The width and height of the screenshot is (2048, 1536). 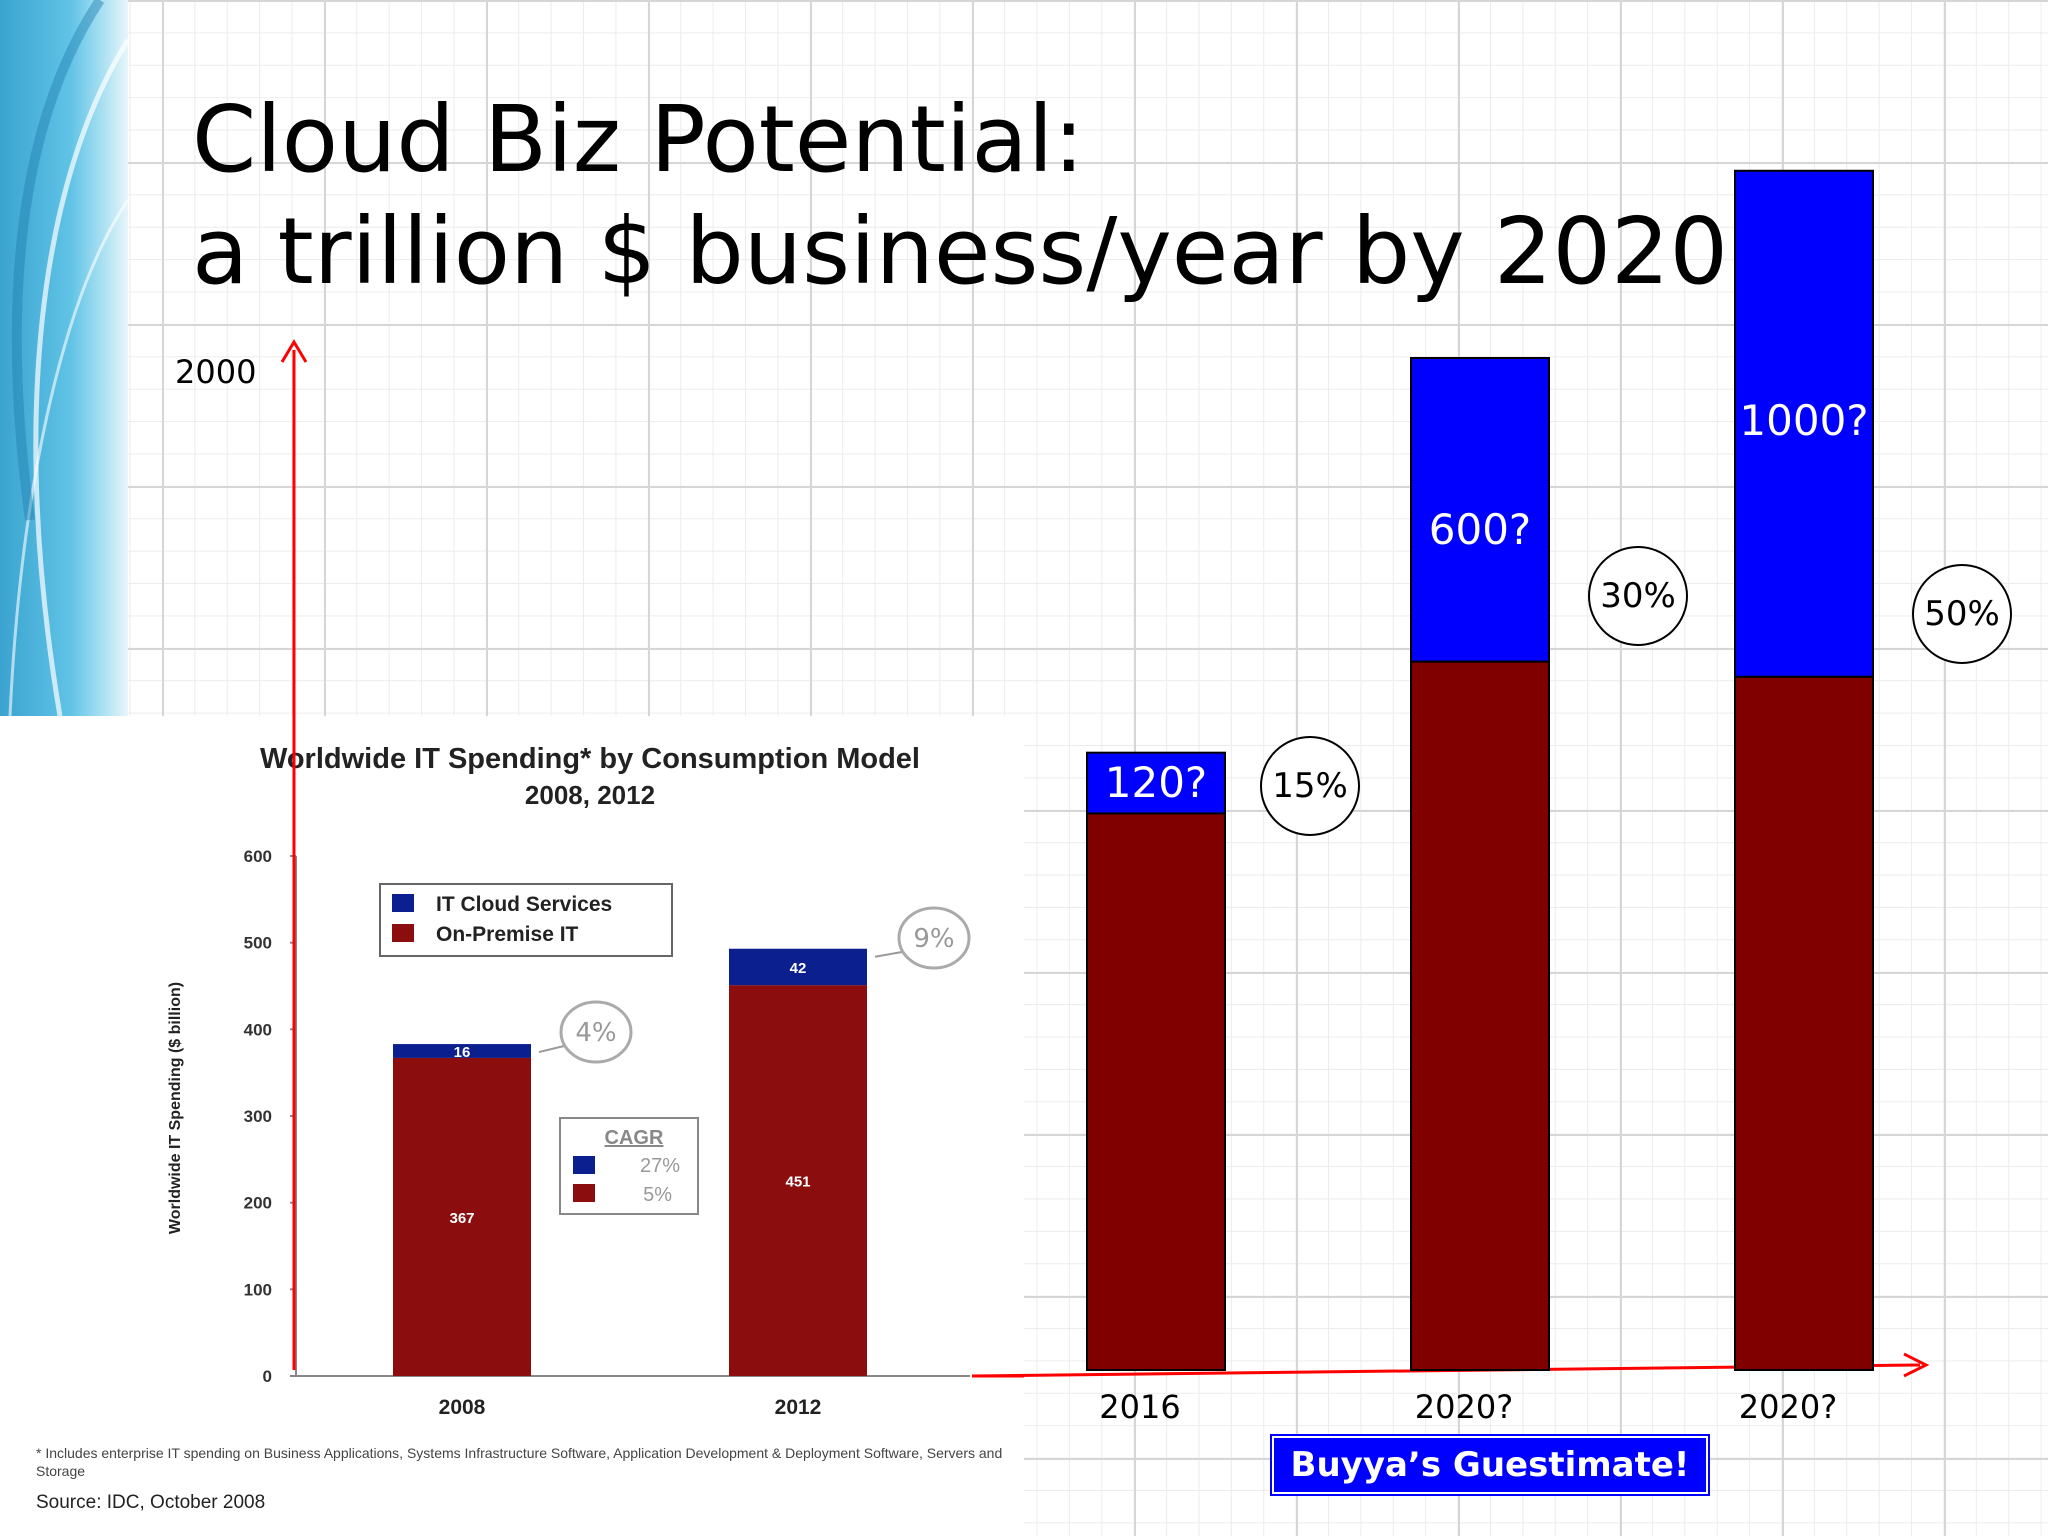 I want to click on main-x-tick-label: 2016, so click(x=1139, y=1407).